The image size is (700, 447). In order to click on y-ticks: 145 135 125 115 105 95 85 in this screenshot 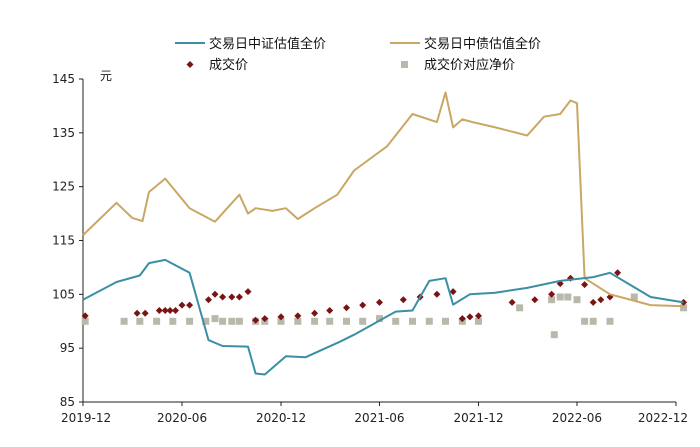, I will do `click(67, 240)`.